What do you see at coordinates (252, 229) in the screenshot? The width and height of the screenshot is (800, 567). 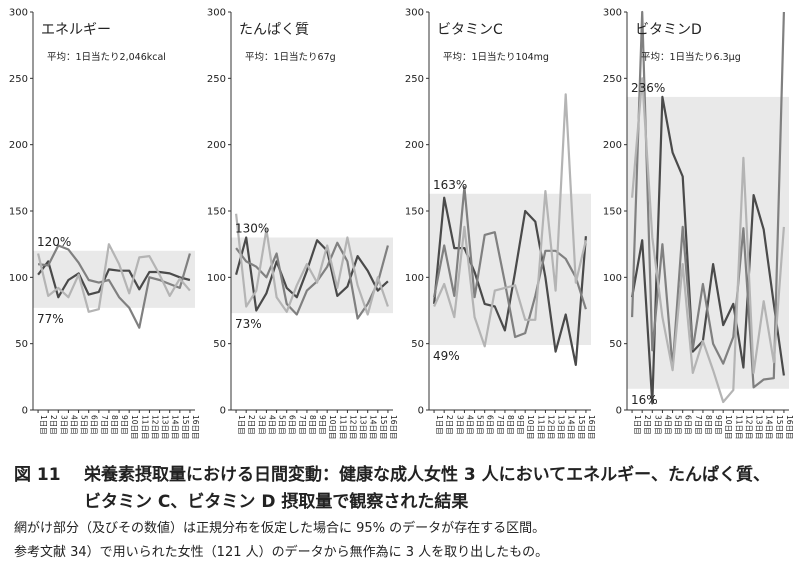 I see `band-high-label: 130%` at bounding box center [252, 229].